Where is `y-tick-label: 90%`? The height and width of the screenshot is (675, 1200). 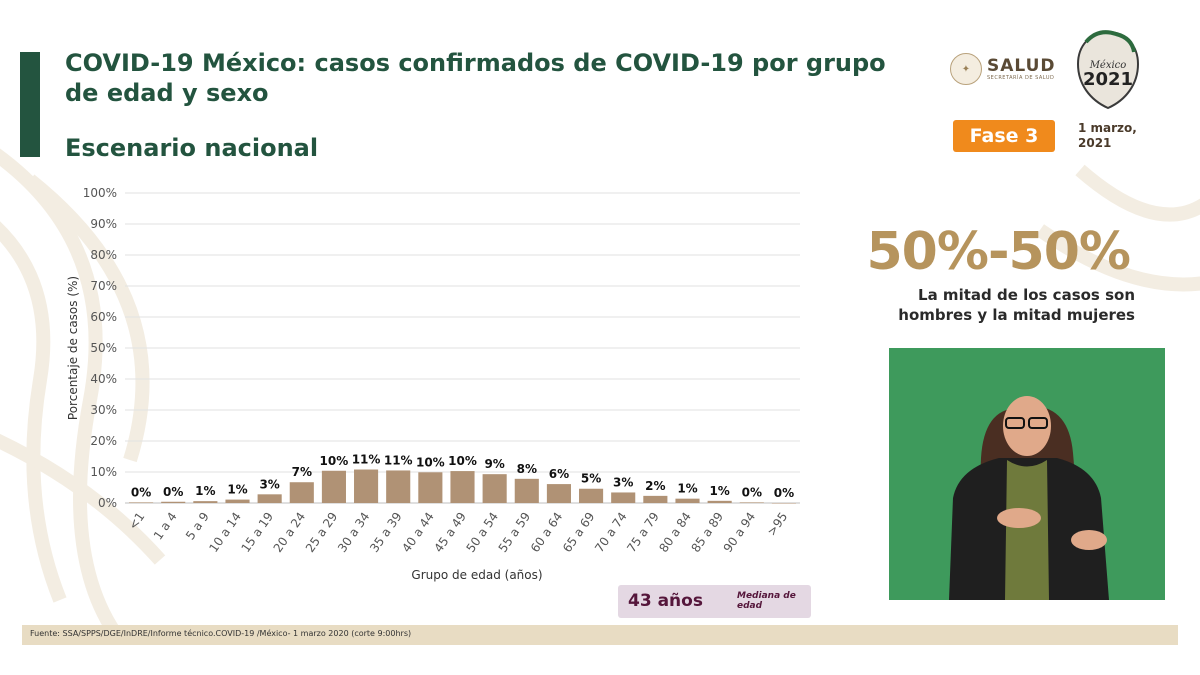 y-tick-label: 90% is located at coordinates (103, 224).